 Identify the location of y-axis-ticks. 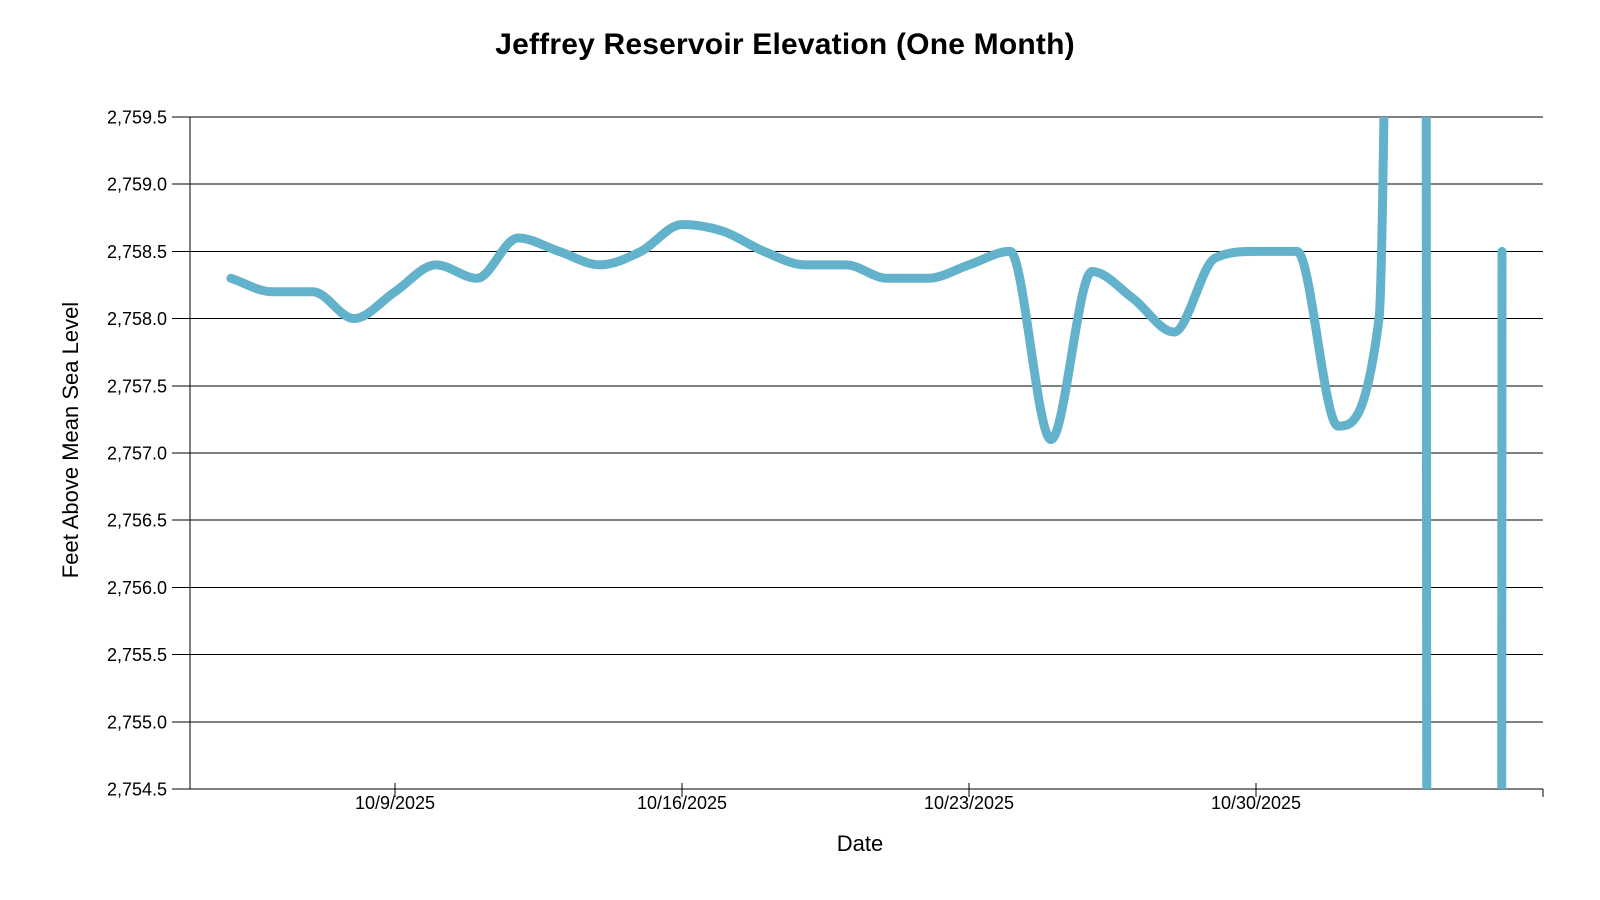
(181, 453).